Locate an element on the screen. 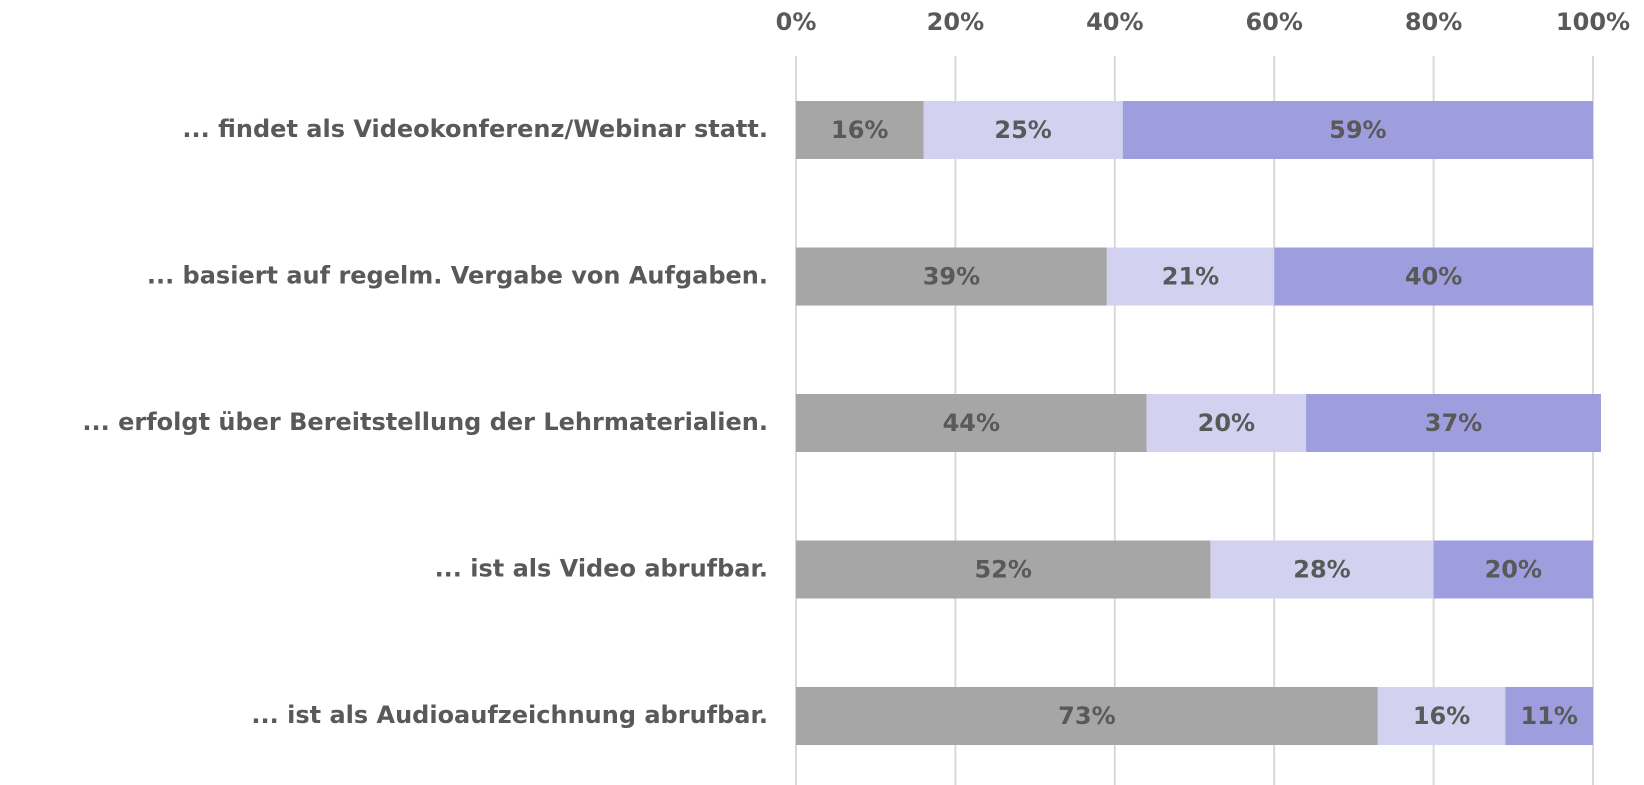 The height and width of the screenshot is (785, 1644). data-label: 25% is located at coordinates (1022, 130).